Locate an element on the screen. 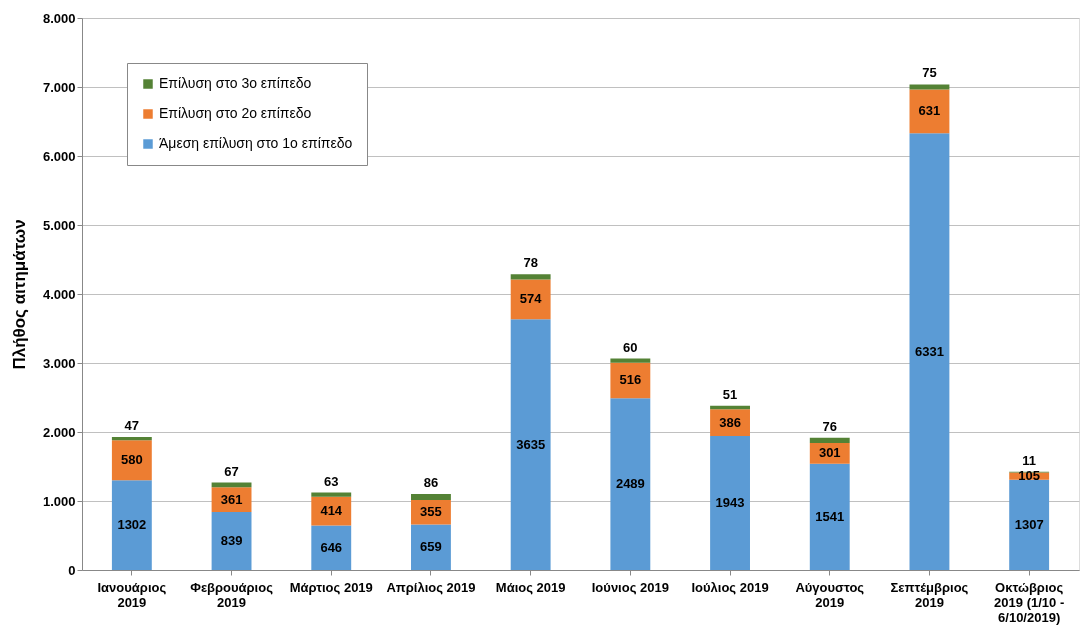 The height and width of the screenshot is (630, 1089). data-label: 47 is located at coordinates (132, 425).